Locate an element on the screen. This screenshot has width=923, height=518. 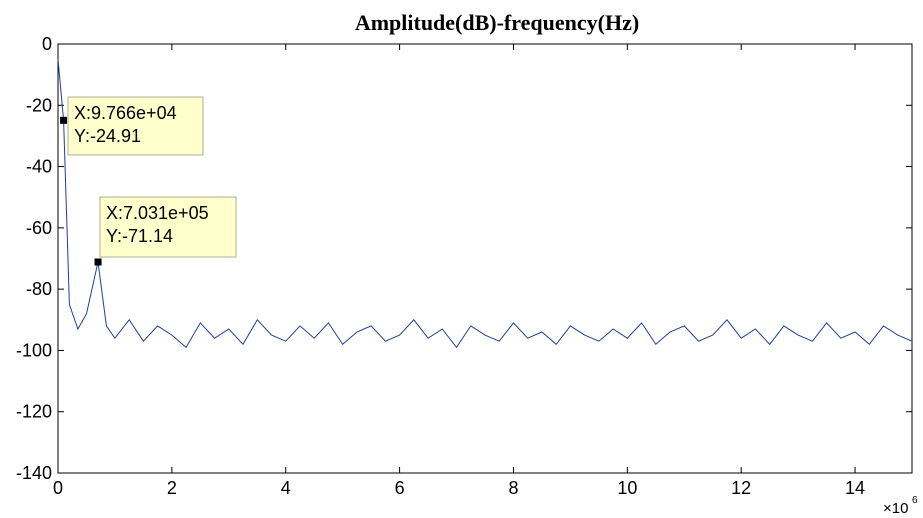
x-tick-label: 10 is located at coordinates (627, 488).